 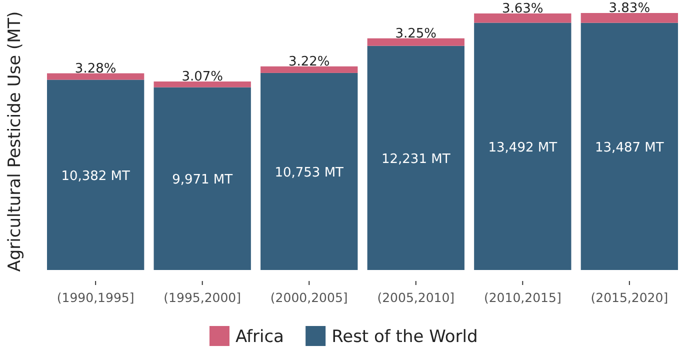 I want to click on x-tick-label: (1995,2000], so click(x=203, y=297).